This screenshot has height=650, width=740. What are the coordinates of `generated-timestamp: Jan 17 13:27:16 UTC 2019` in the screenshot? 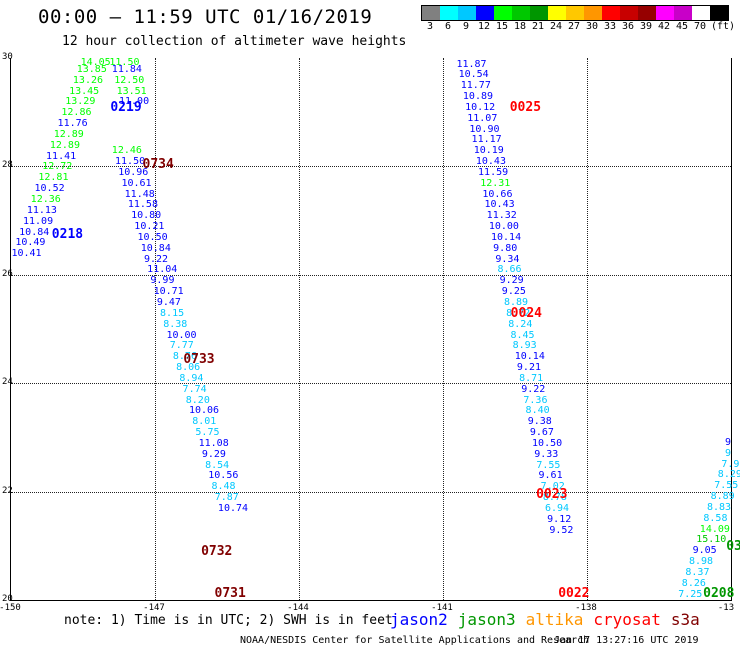 It's located at (626, 640).